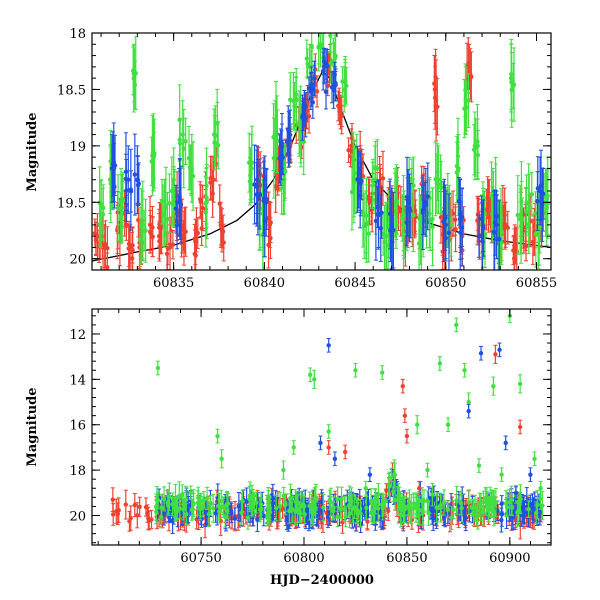 This screenshot has height=600, width=600. I want to click on bottom-panel-x-axis-label: HJD−2400000, so click(322, 580).